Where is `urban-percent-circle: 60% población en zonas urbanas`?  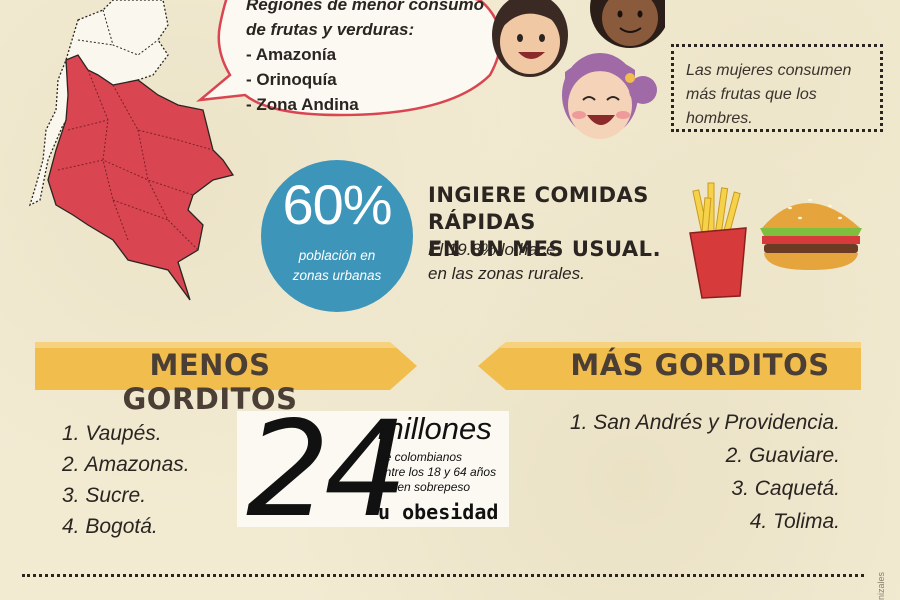
urban-percent-circle: 60% población en zonas urbanas is located at coordinates (337, 236).